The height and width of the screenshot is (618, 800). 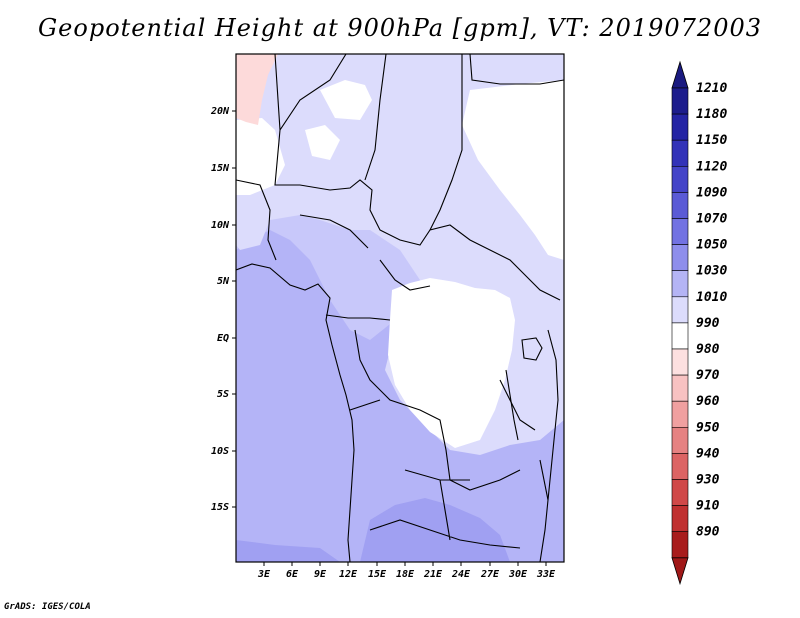 What do you see at coordinates (708, 427) in the screenshot?
I see `colorbar-label: 950` at bounding box center [708, 427].